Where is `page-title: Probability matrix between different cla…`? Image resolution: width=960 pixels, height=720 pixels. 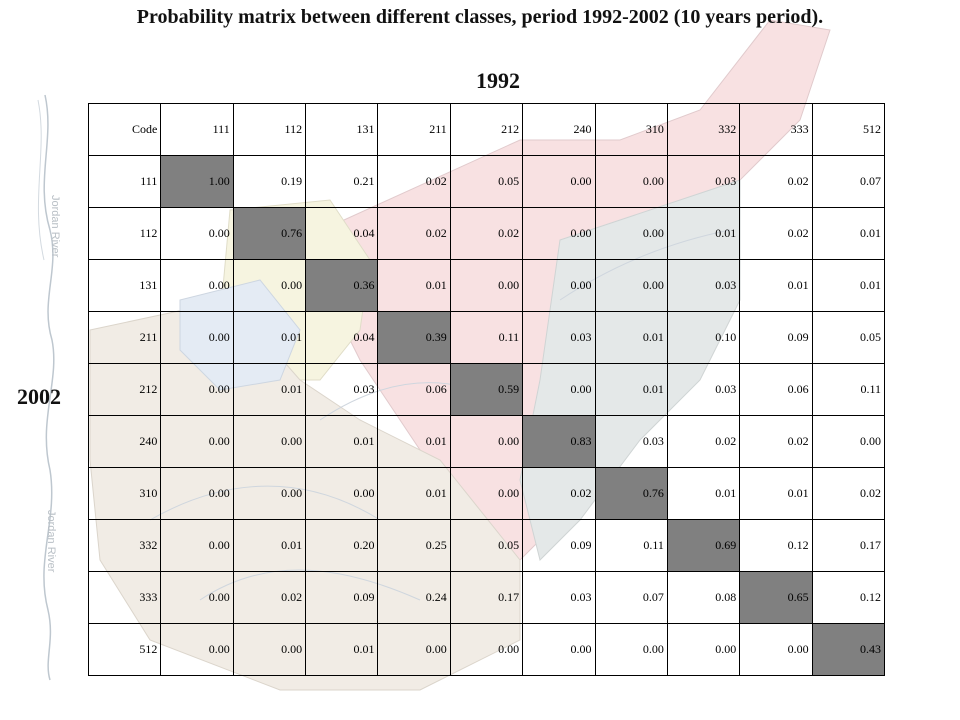 page-title: Probability matrix between different cla… is located at coordinates (480, 17).